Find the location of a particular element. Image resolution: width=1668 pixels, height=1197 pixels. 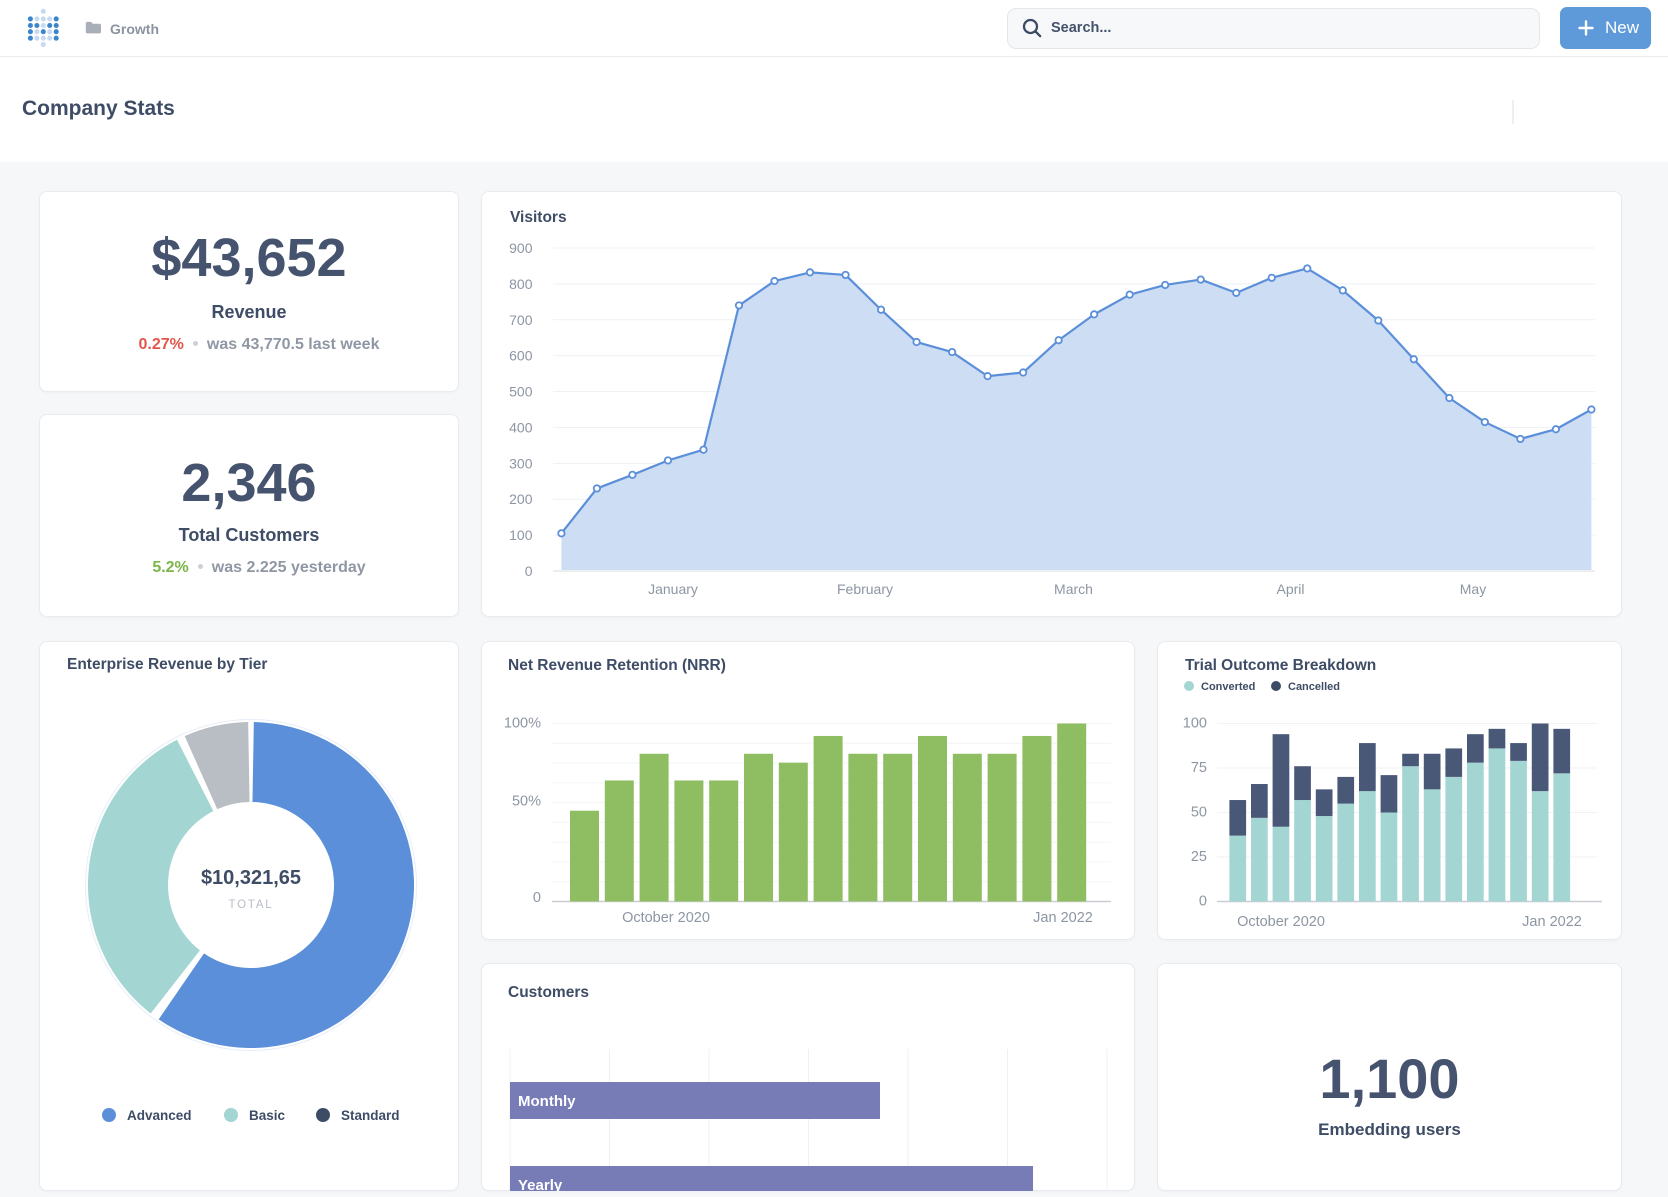

svg-text: April is located at coordinates (1290, 589).